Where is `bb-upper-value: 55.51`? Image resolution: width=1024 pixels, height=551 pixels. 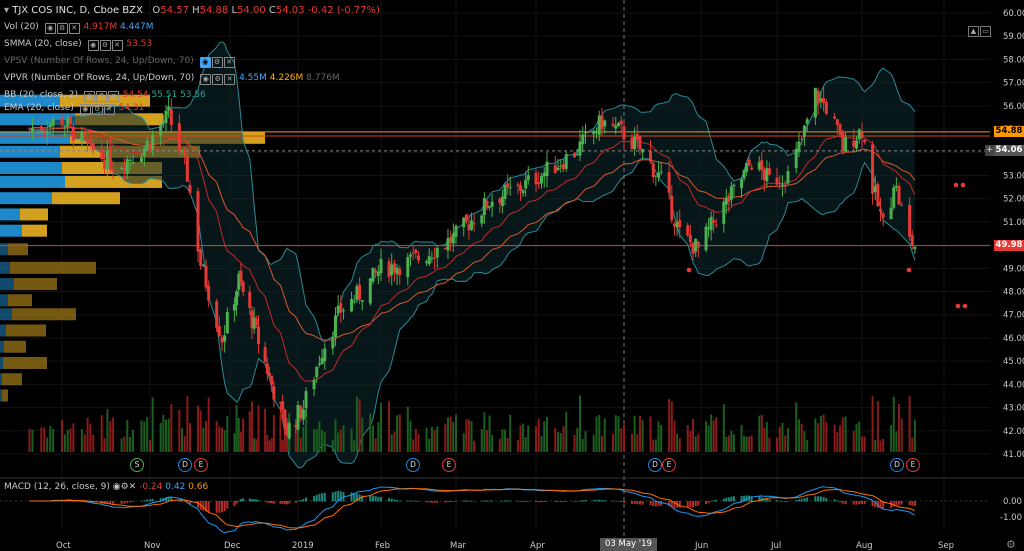 bb-upper-value: 55.51 is located at coordinates (164, 95).